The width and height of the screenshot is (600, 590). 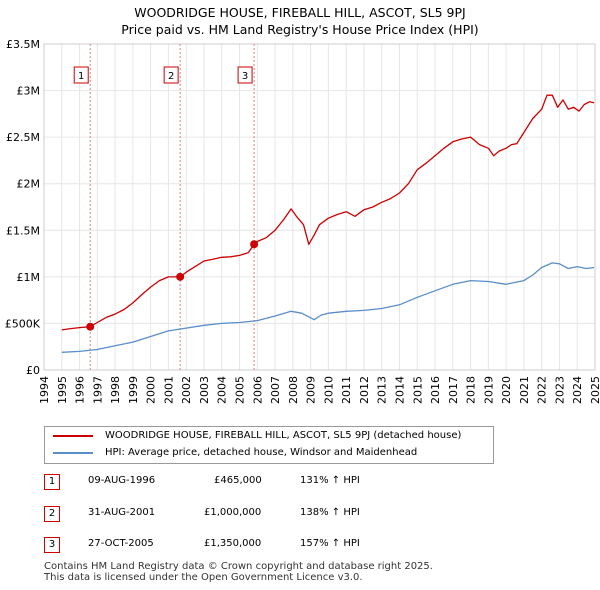 What do you see at coordinates (293, 390) in the screenshot?
I see `x-tick-label: 2008` at bounding box center [293, 390].